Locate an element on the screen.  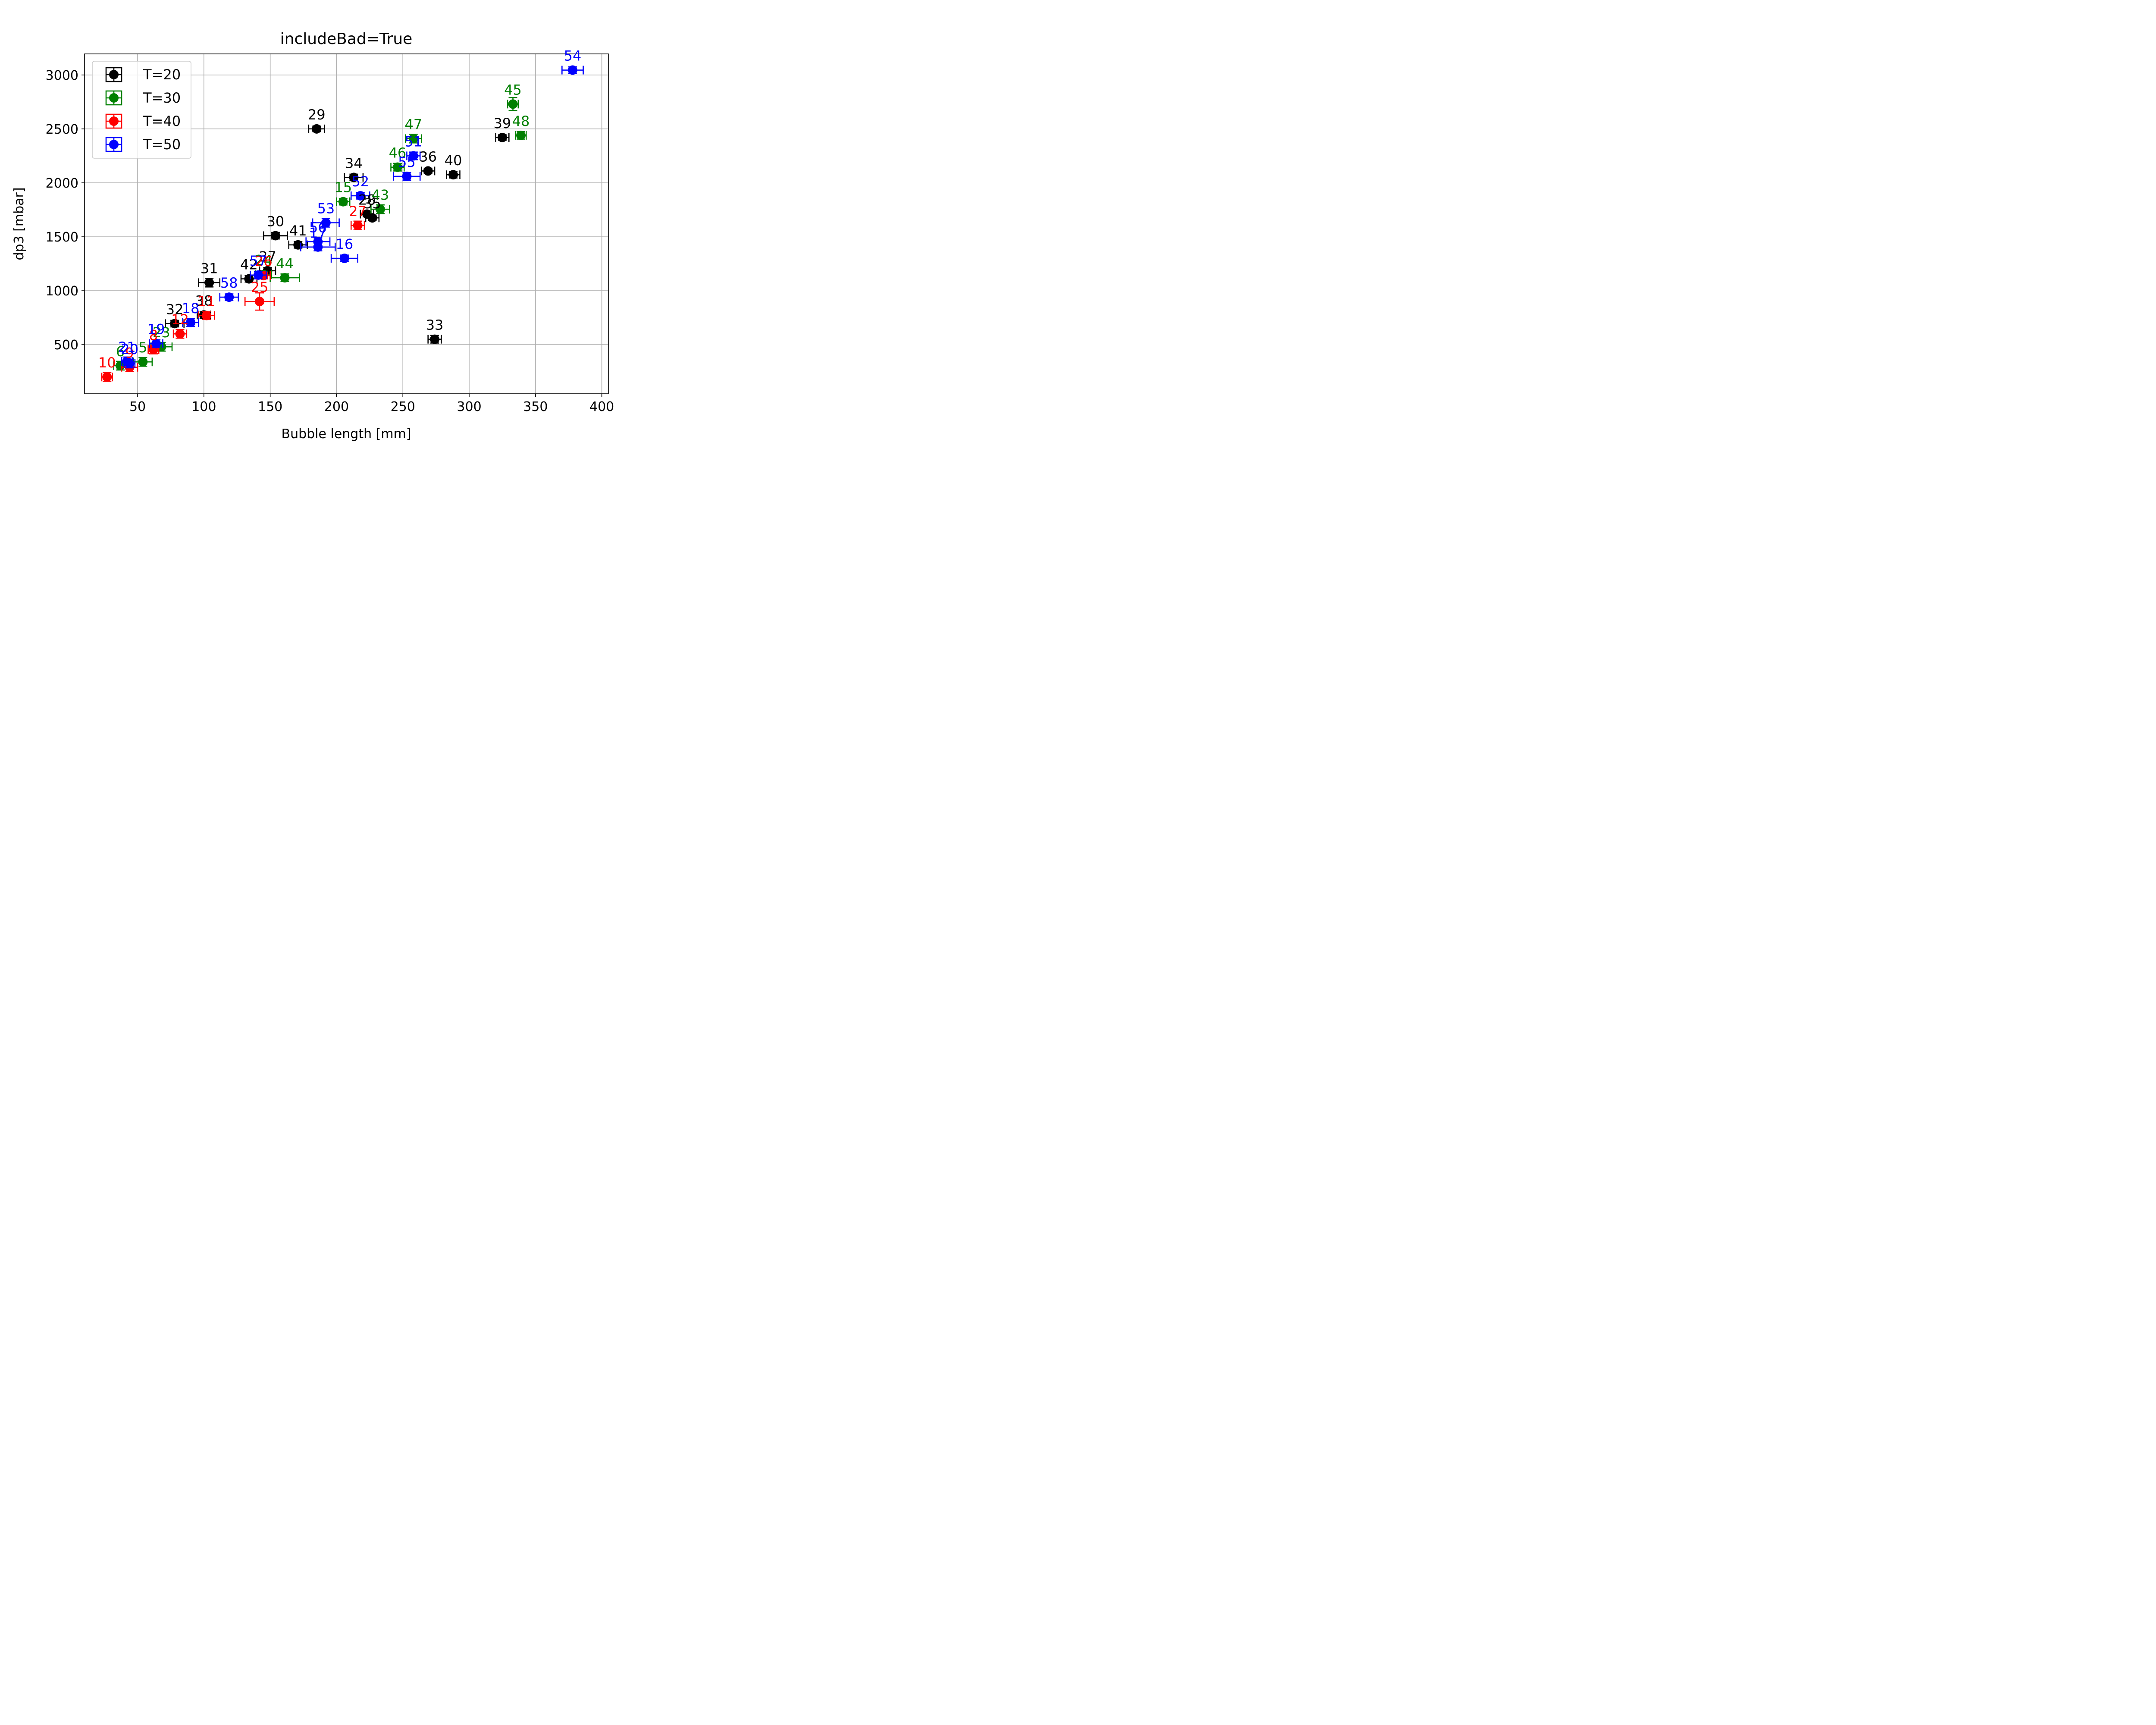
y-tick-label: 1500 is located at coordinates (62, 238).